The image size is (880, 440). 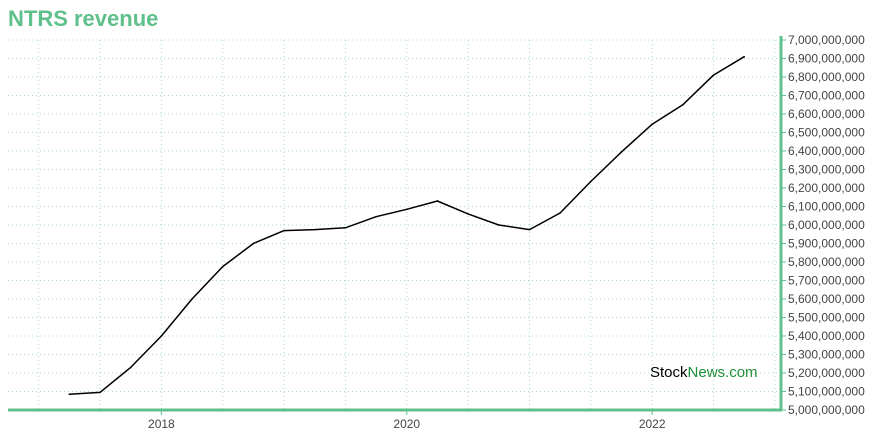 What do you see at coordinates (826, 96) in the screenshot?
I see `y-tick-label: 6,700,000,000` at bounding box center [826, 96].